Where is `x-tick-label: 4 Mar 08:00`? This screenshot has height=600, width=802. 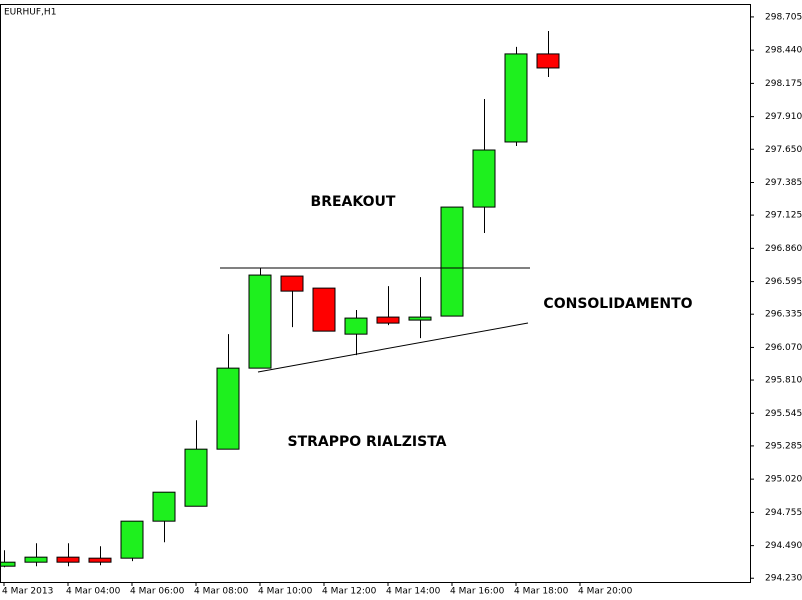
x-tick-label: 4 Mar 08:00 is located at coordinates (221, 592).